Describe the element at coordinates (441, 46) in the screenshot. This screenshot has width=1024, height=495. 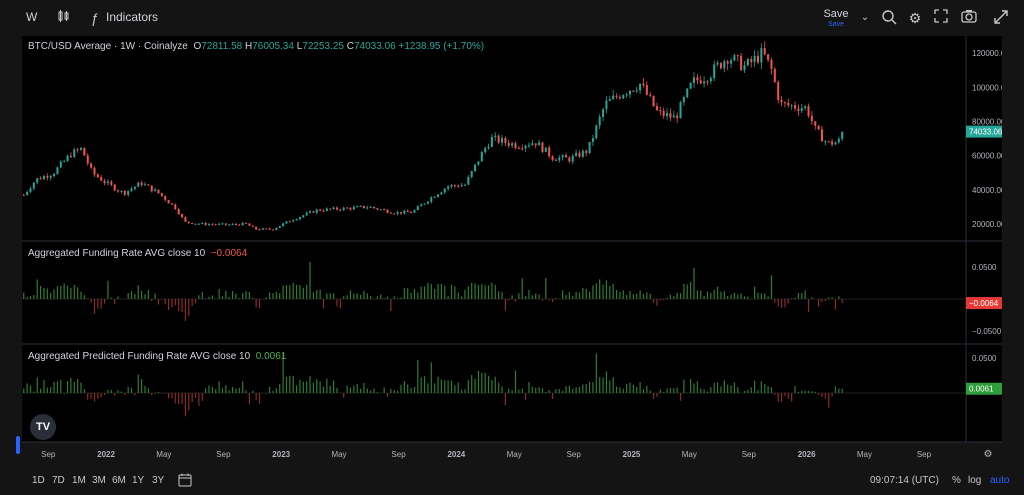
I see `change-value: +1238.95 (+1.70%)` at that location.